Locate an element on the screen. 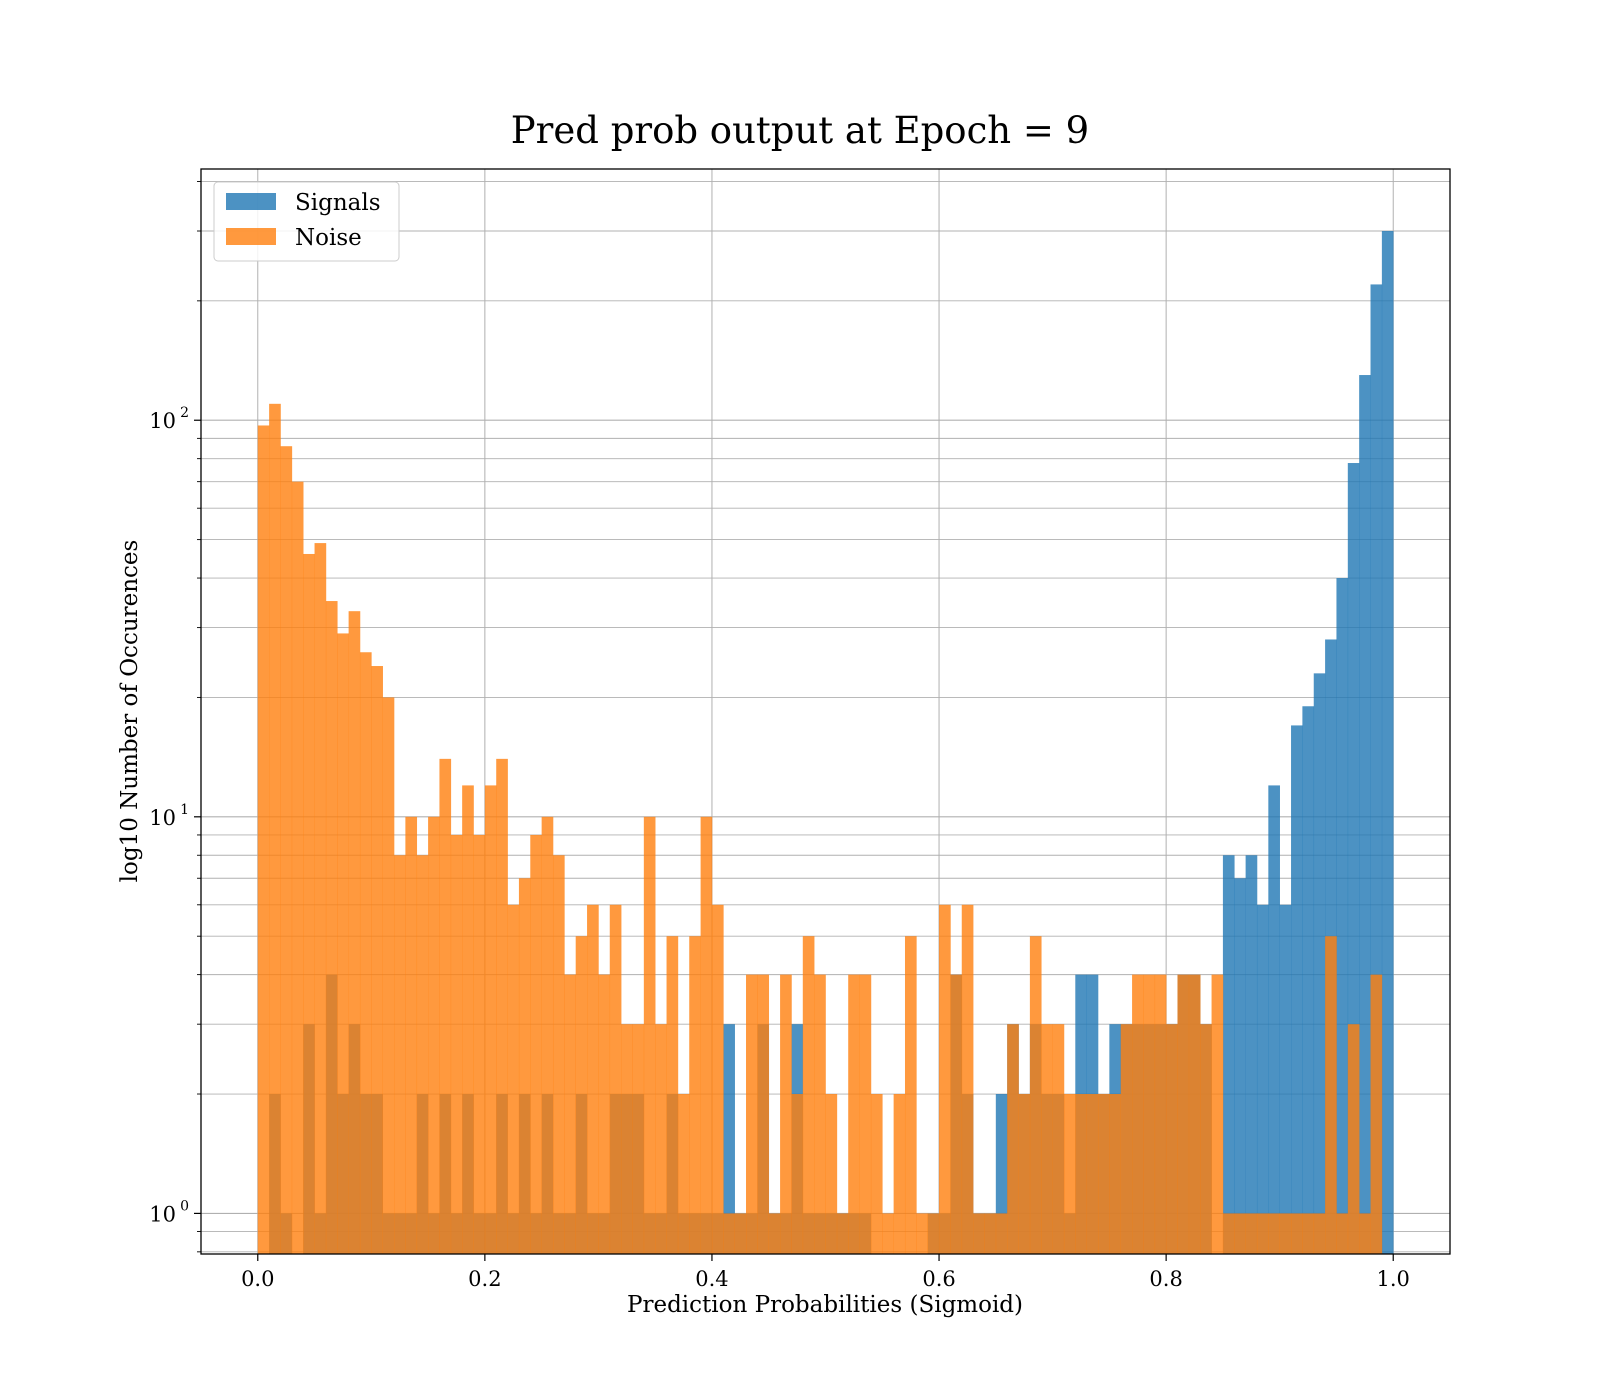 The width and height of the screenshot is (1600, 1400). y-axis-label: log10 Number of Occurences is located at coordinates (130, 711).